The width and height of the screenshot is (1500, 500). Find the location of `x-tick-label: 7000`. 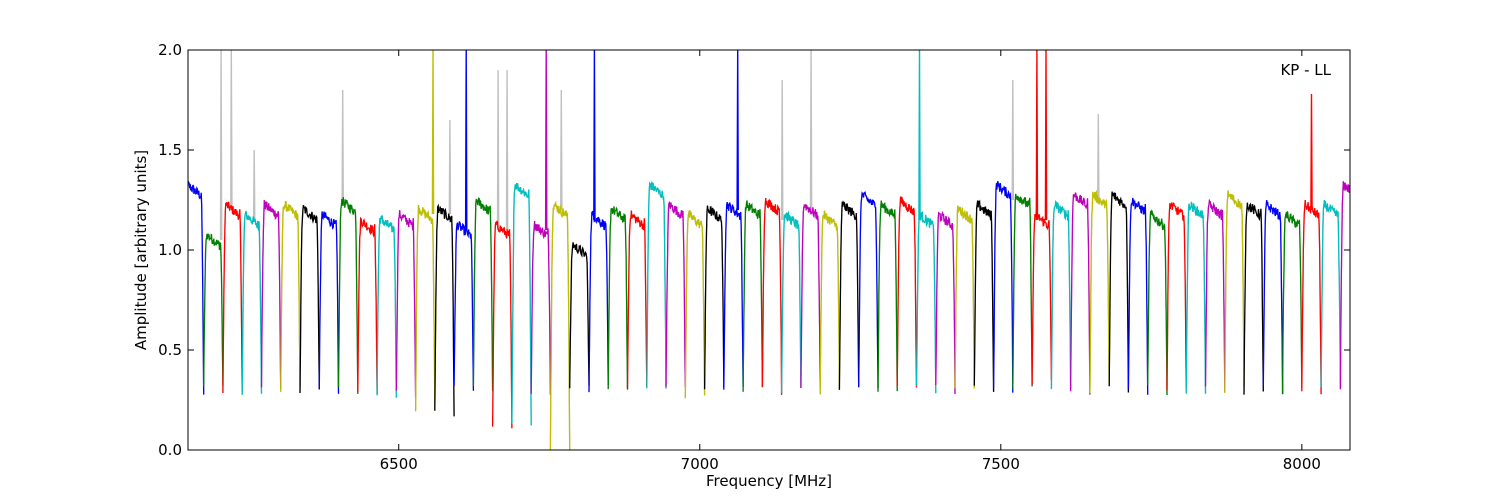

x-tick-label: 7000 is located at coordinates (700, 464).